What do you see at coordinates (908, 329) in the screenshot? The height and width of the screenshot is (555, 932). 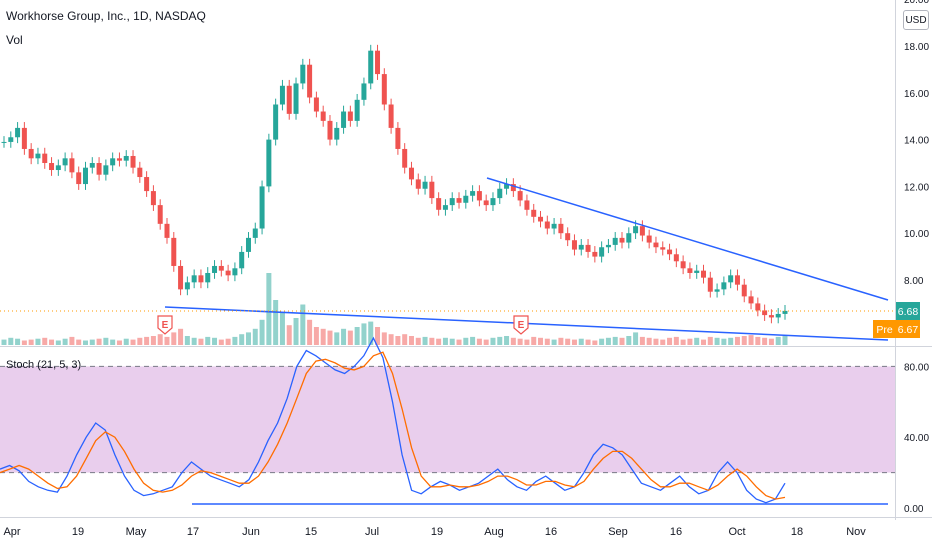 I see `pre-price-bg` at bounding box center [908, 329].